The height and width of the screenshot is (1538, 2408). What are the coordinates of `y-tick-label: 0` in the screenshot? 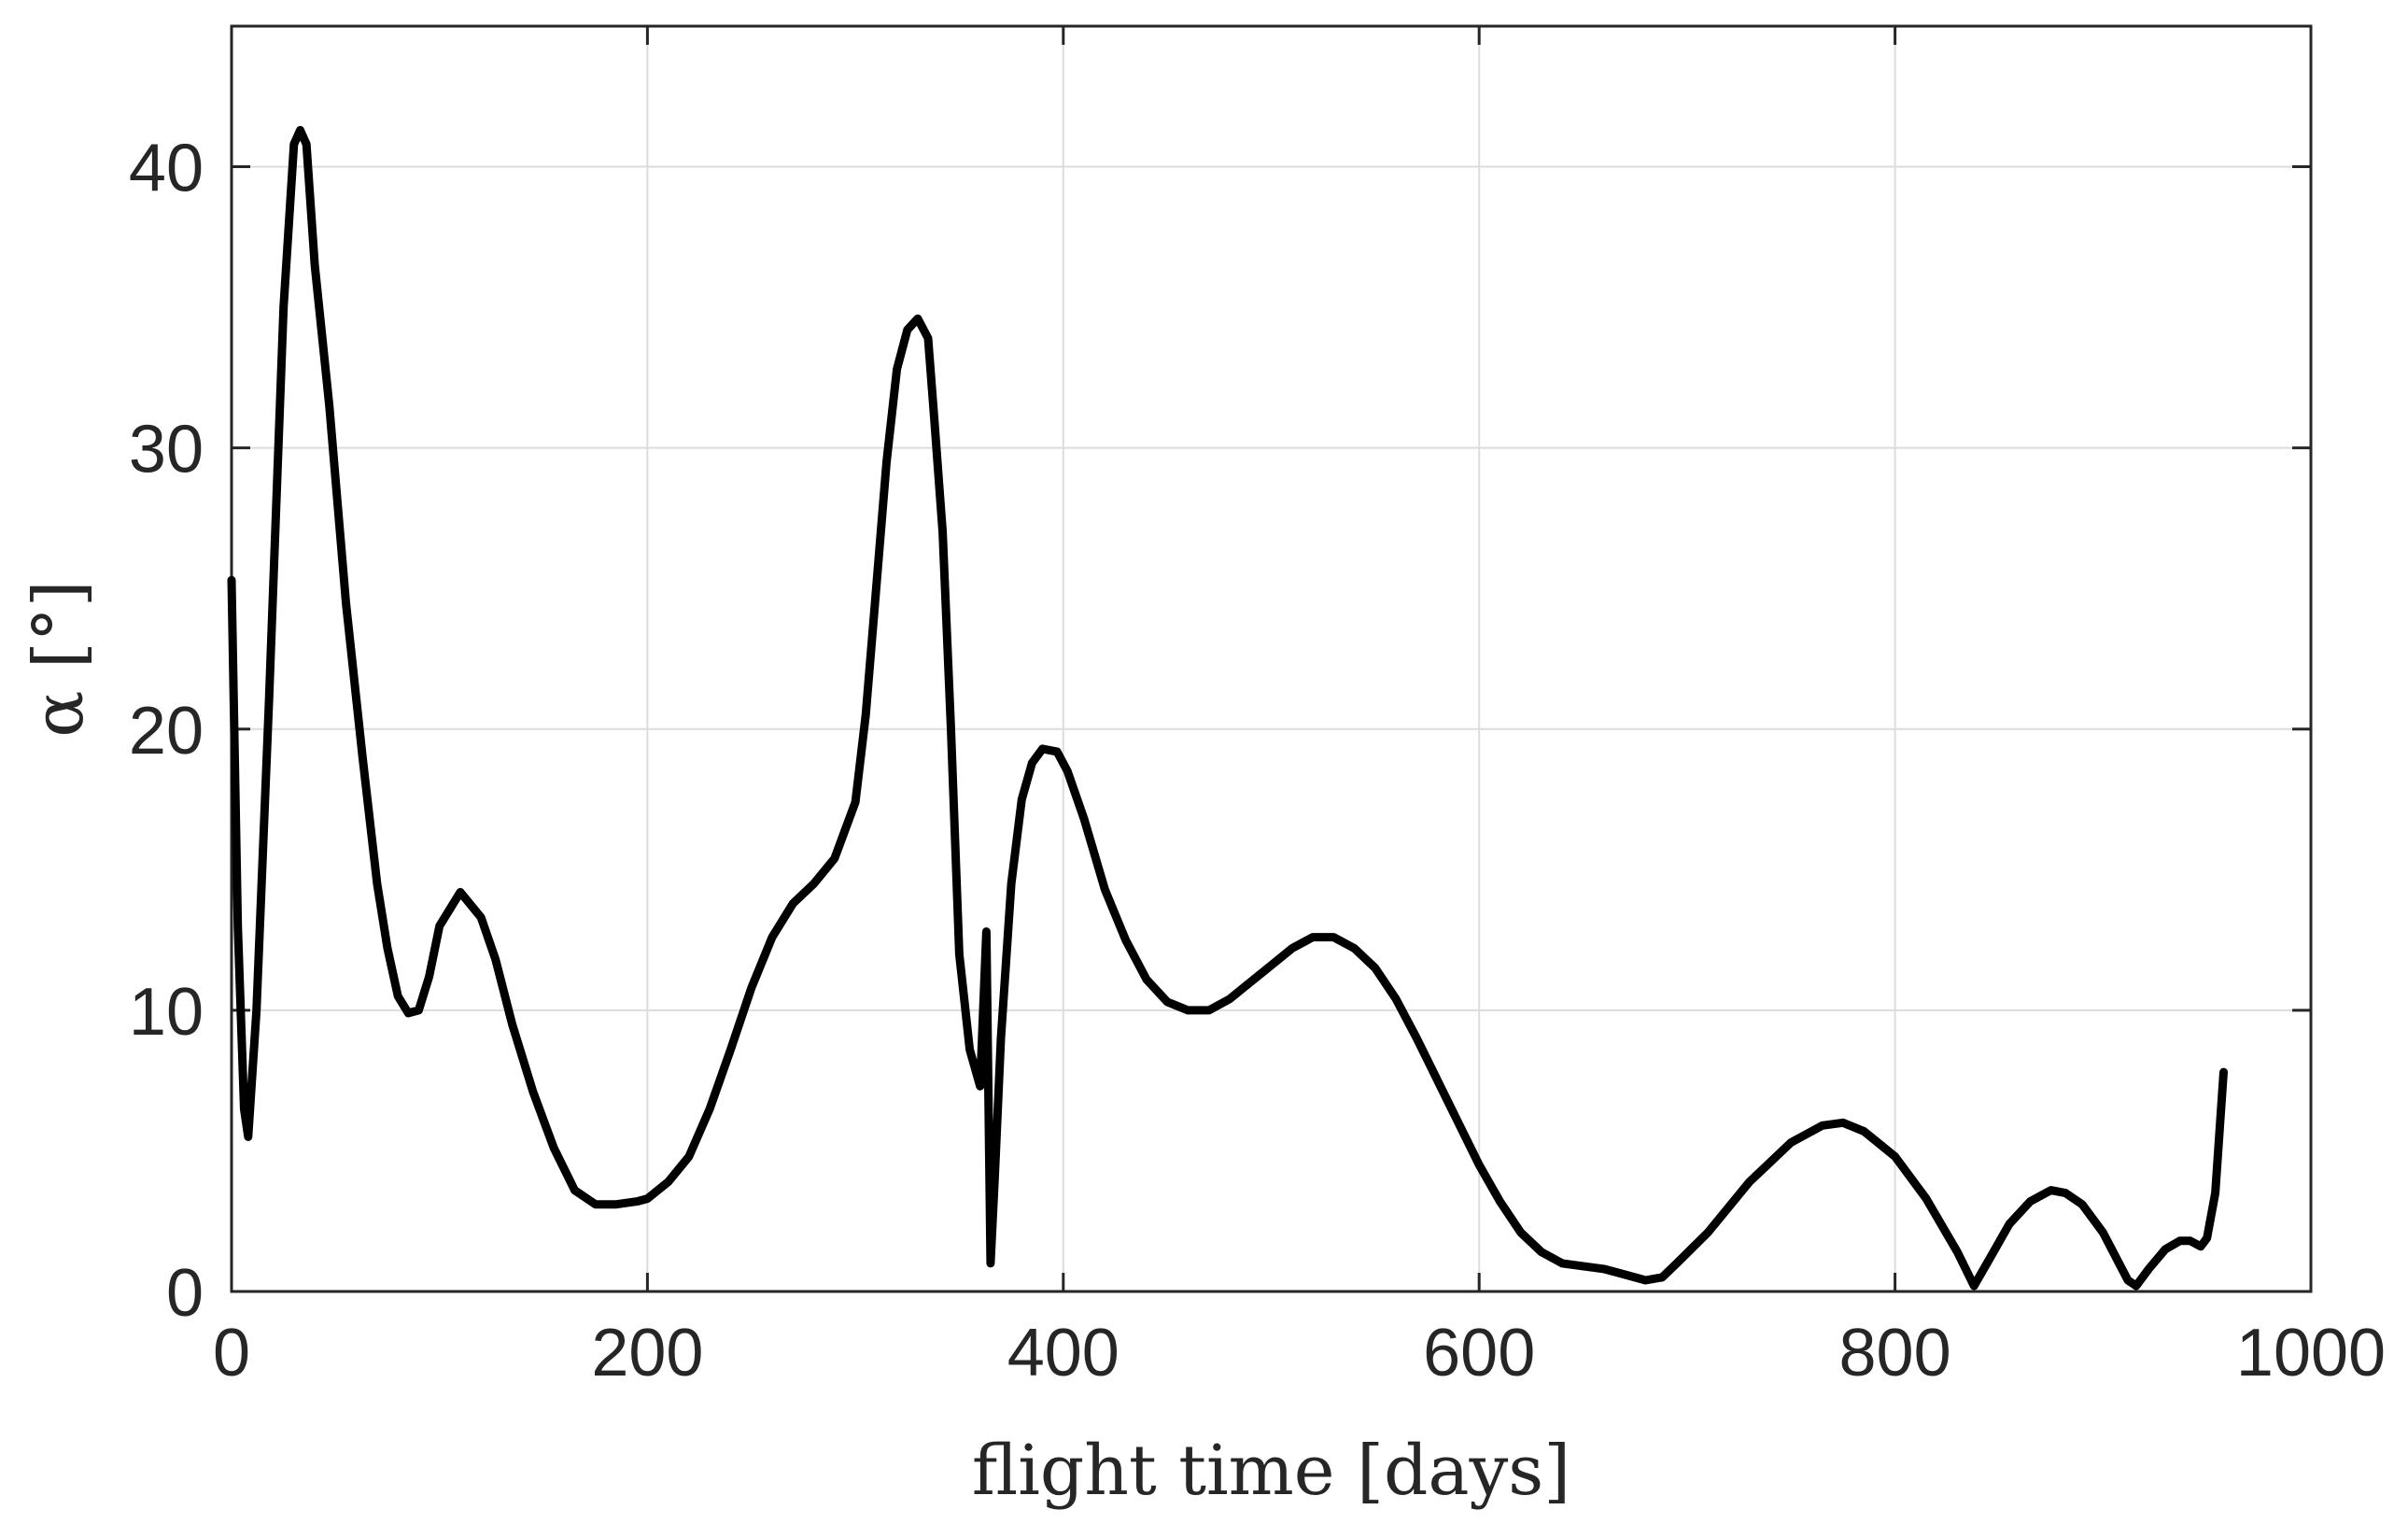 It's located at (185, 1293).